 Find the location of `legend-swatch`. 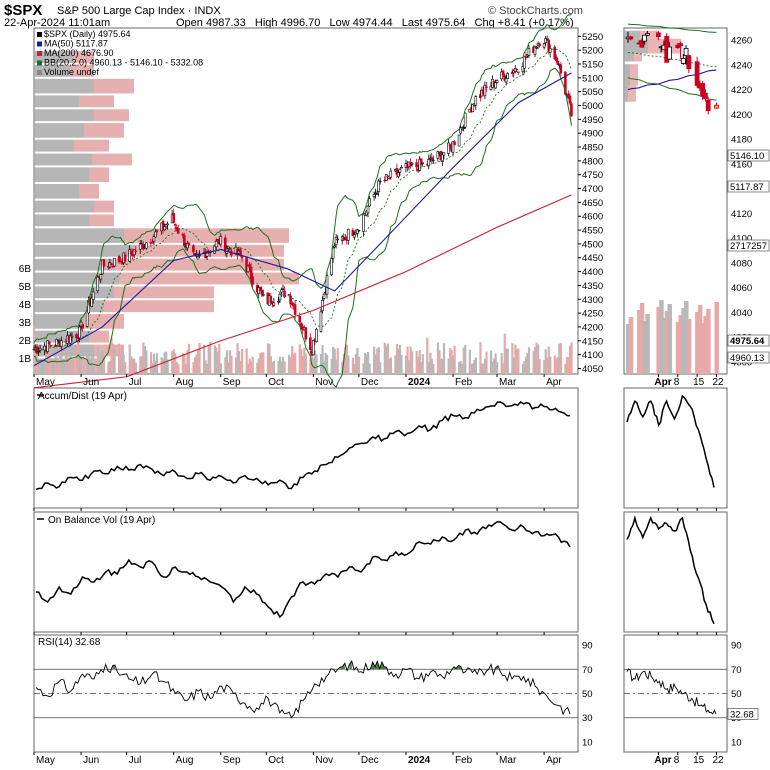

legend-swatch is located at coordinates (39, 53).